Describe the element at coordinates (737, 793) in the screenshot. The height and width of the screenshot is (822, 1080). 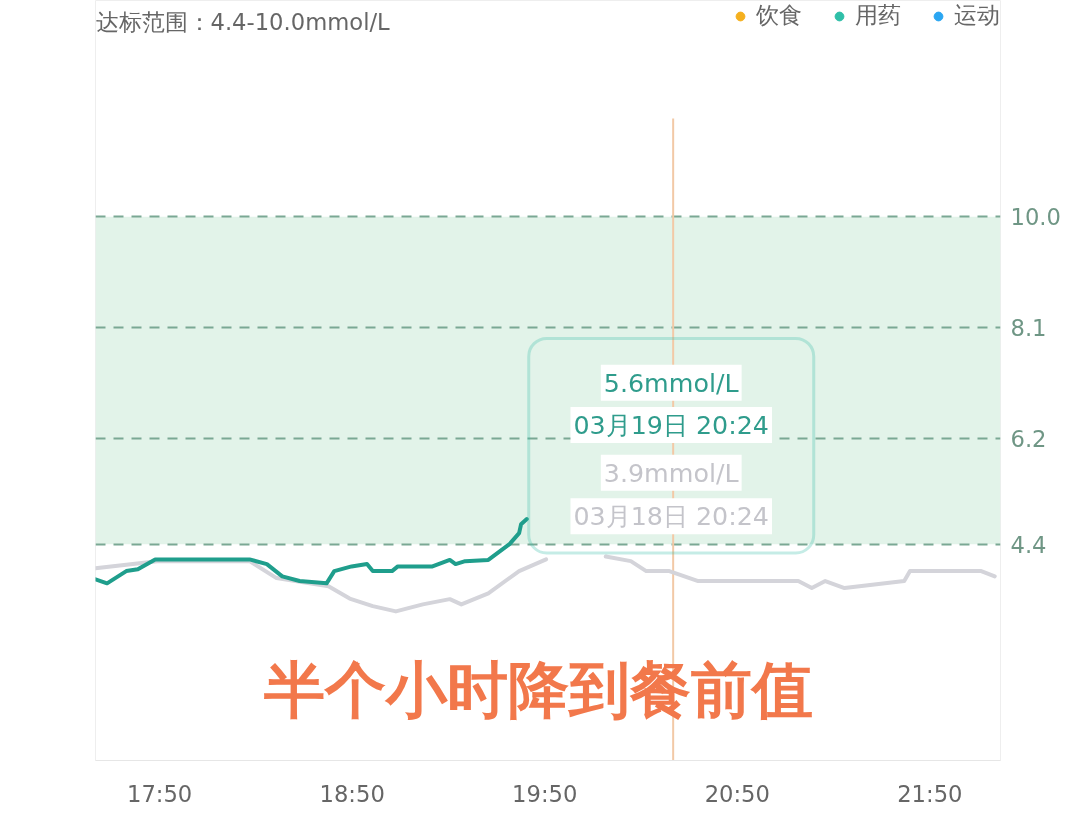
I see `x-tick-label: 20:50` at that location.